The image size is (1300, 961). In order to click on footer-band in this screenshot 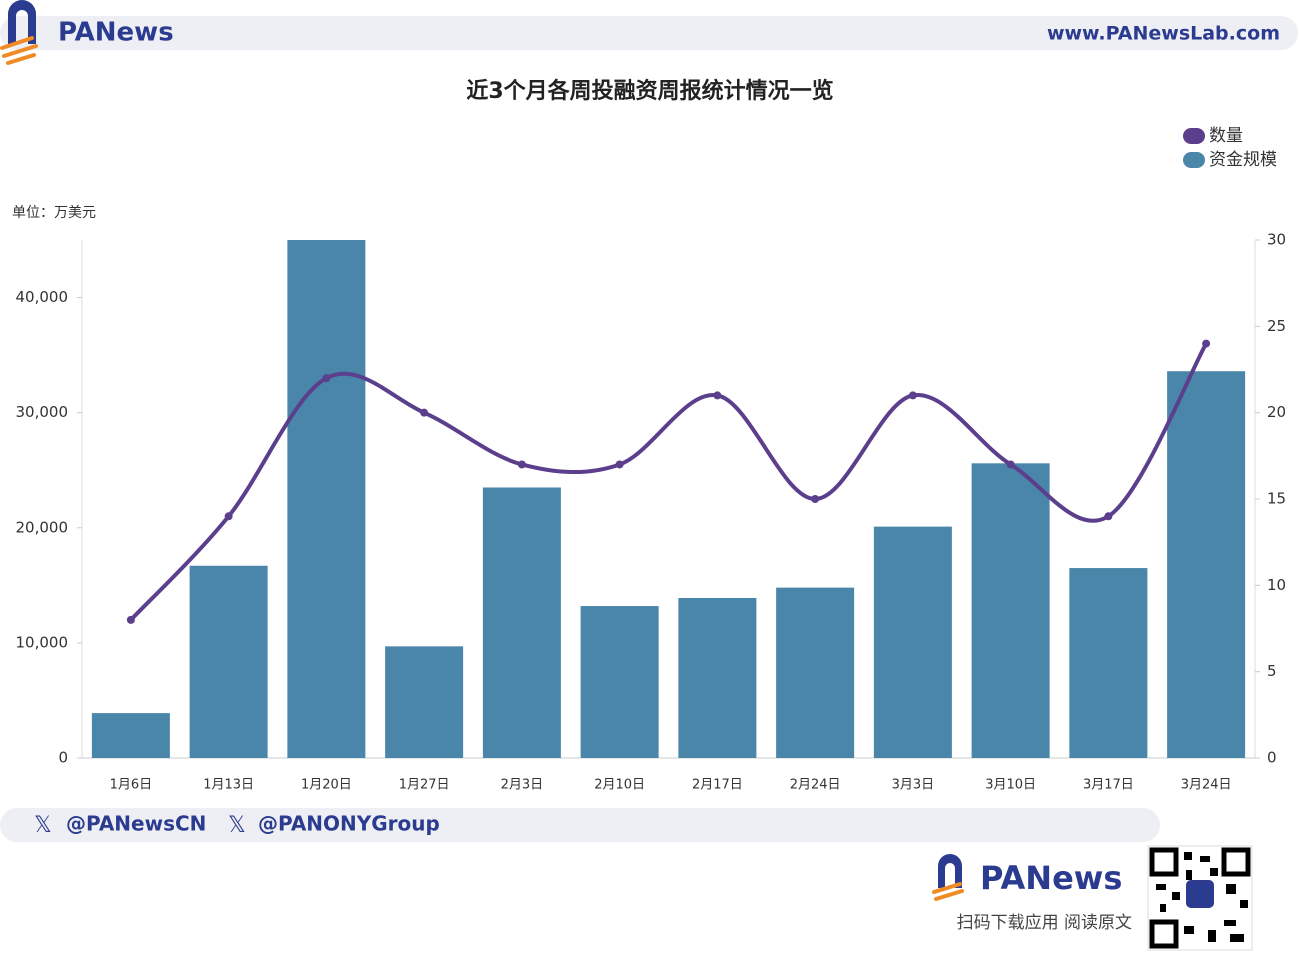, I will do `click(580, 825)`.